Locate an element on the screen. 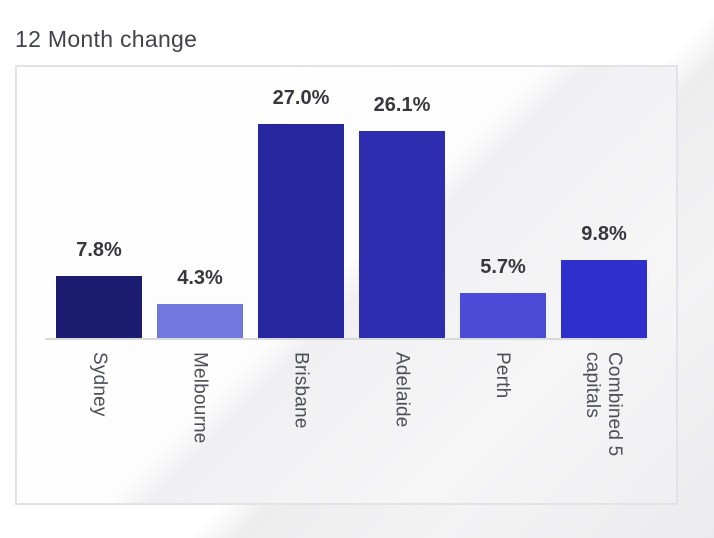 This screenshot has width=714, height=538. category-label-sydney: Sydney is located at coordinates (99, 414).